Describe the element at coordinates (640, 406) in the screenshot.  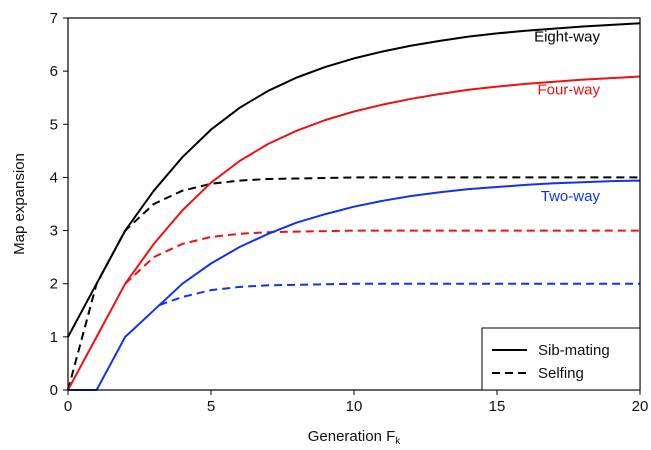
I see `x-tick-label: 20` at that location.